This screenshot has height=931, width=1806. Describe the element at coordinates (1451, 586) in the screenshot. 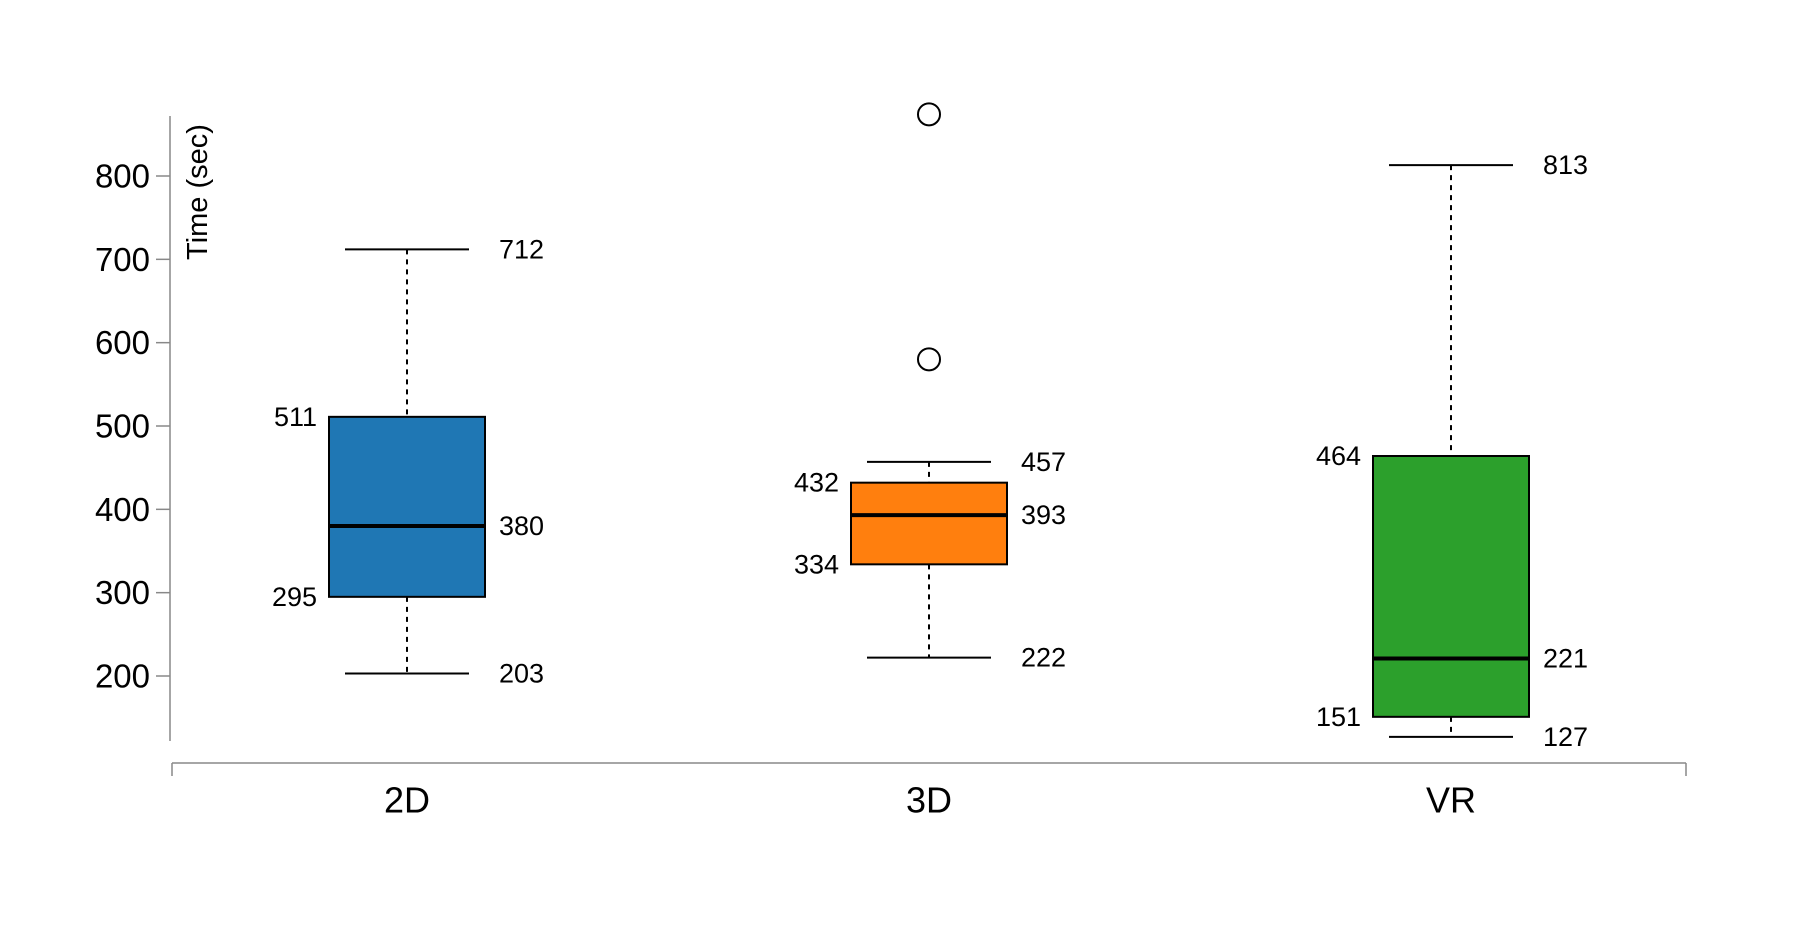

I see `box-vr` at that location.